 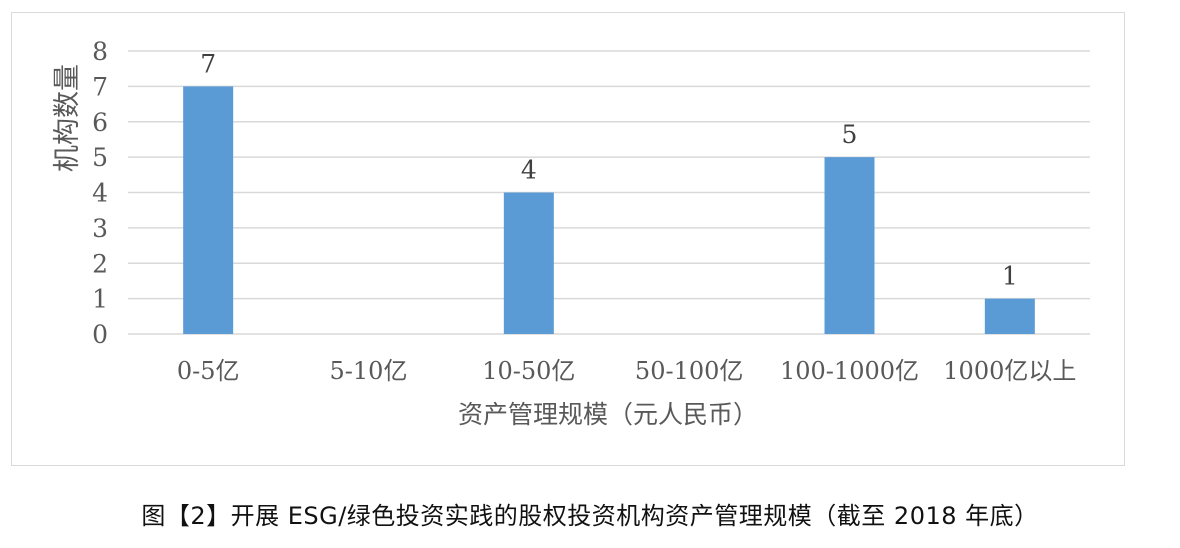 I want to click on y-axis-ticks: 0 1 2 3 4 5 6 7 8, so click(x=100, y=193).